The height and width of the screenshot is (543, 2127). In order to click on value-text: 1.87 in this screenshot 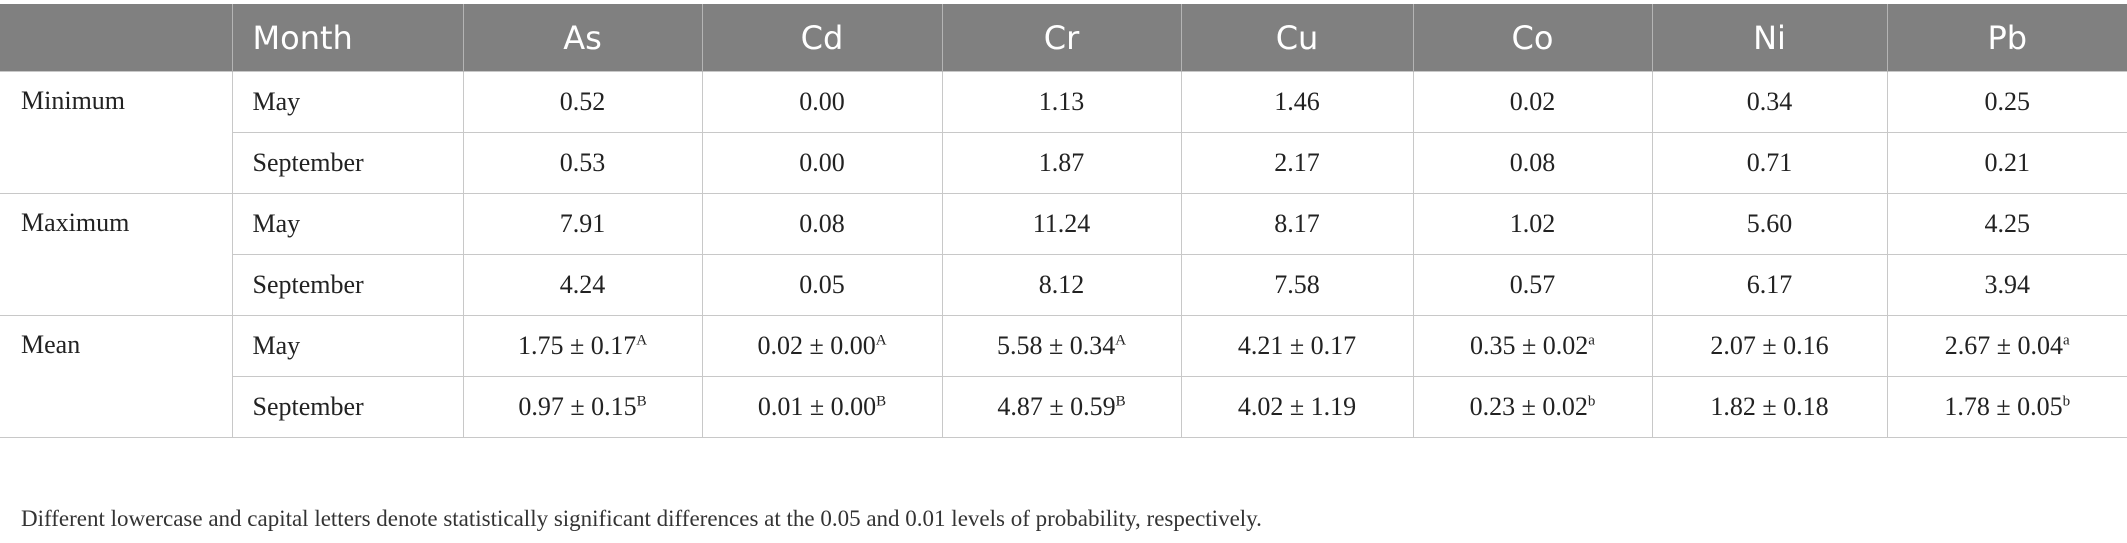, I will do `click(1061, 162)`.